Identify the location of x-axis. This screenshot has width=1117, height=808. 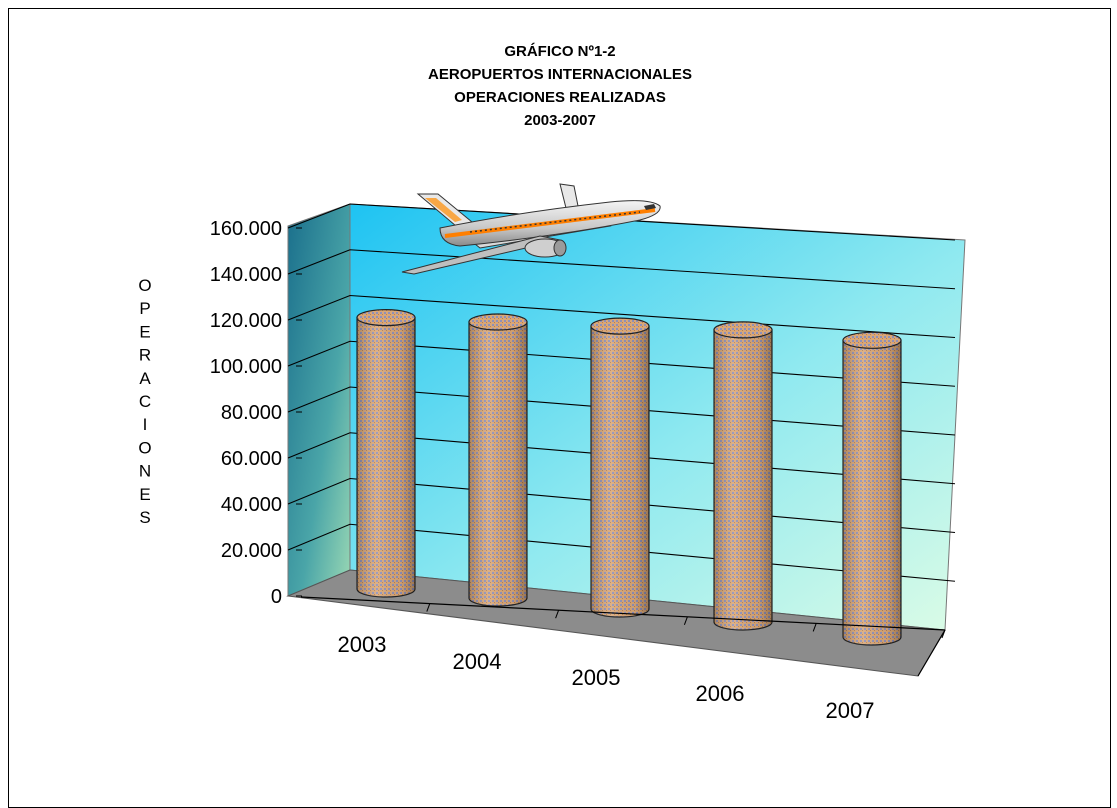
(623, 636).